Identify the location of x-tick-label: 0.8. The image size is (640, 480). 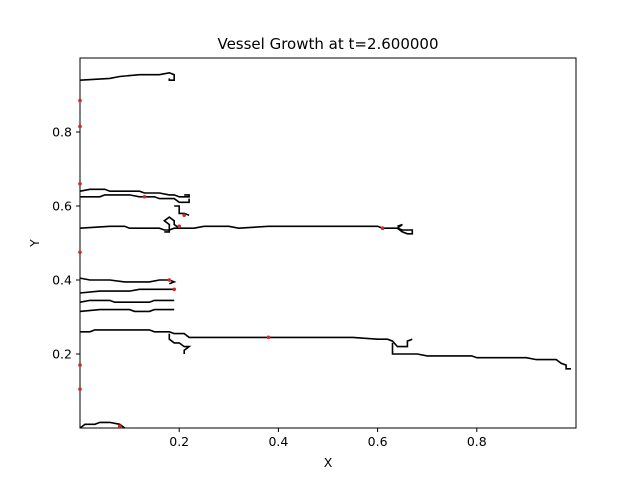
(477, 441).